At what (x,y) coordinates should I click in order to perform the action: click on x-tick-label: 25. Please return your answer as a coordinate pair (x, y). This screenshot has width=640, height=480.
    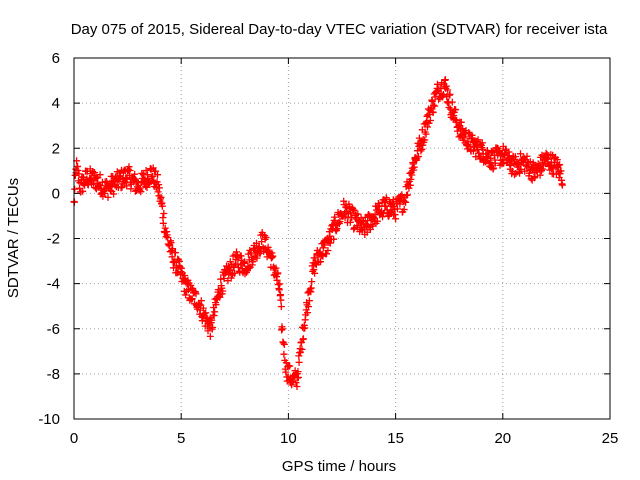
    Looking at the image, I should click on (610, 438).